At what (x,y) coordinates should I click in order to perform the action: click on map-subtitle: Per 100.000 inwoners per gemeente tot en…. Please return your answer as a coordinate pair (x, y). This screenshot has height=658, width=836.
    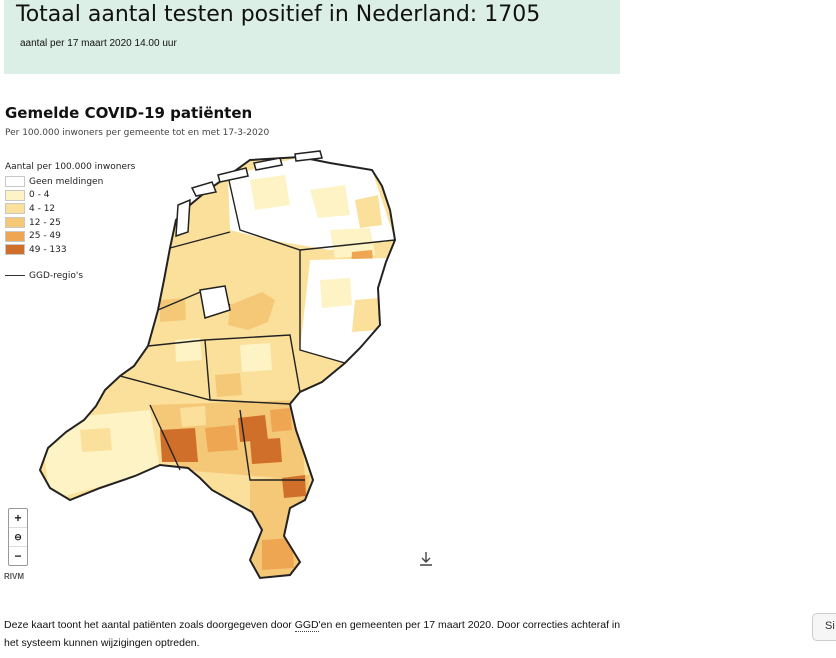
    Looking at the image, I should click on (137, 133).